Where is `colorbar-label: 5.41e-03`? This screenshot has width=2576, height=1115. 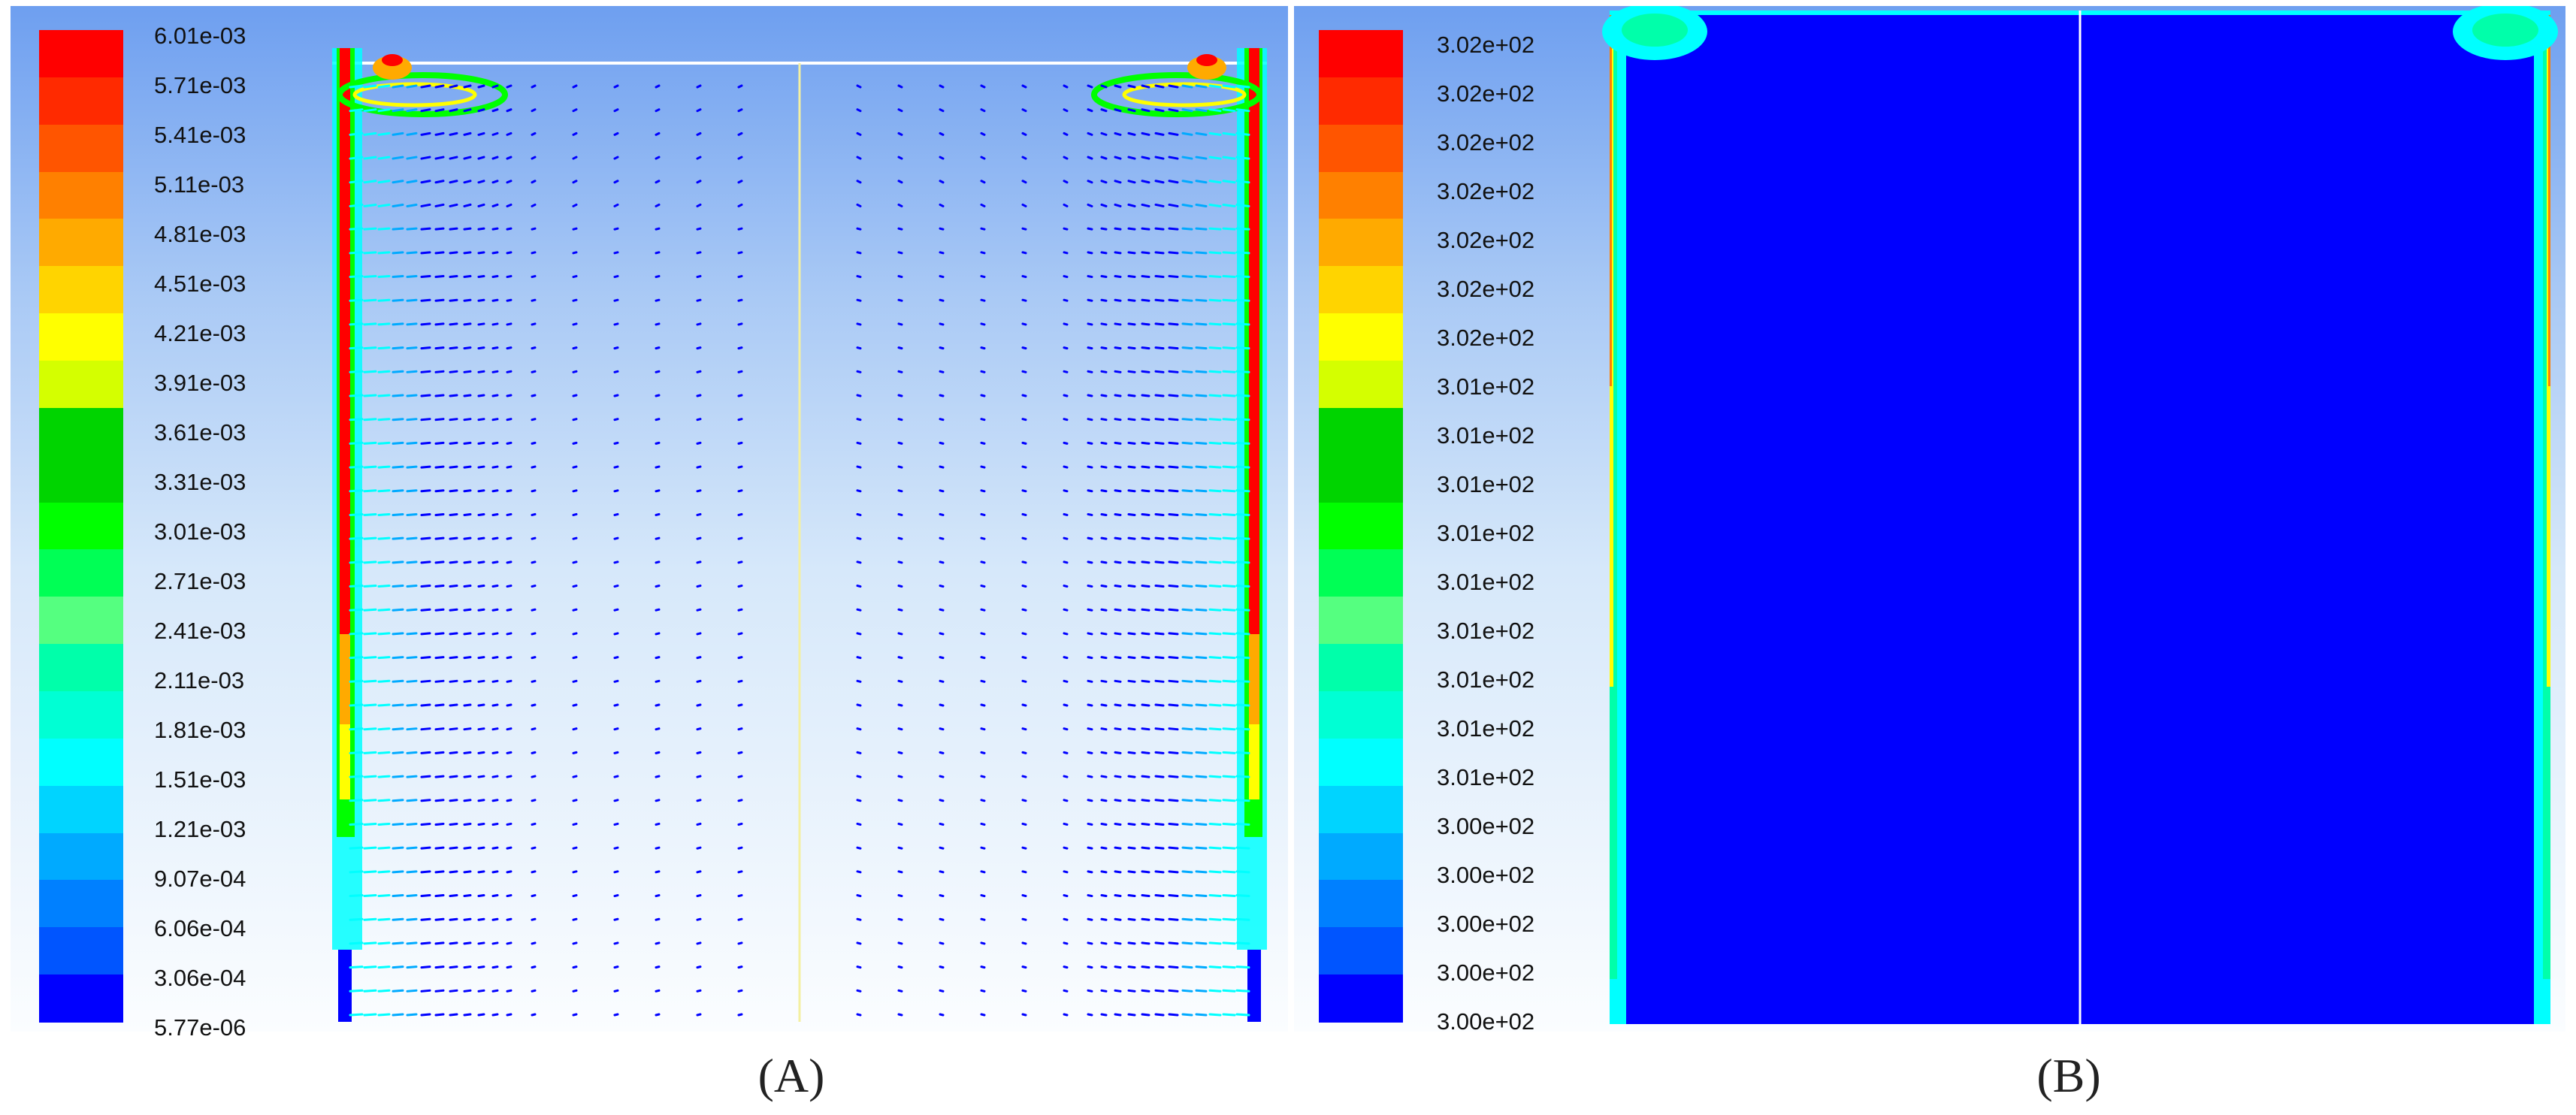
colorbar-label: 5.41e-03 is located at coordinates (200, 135).